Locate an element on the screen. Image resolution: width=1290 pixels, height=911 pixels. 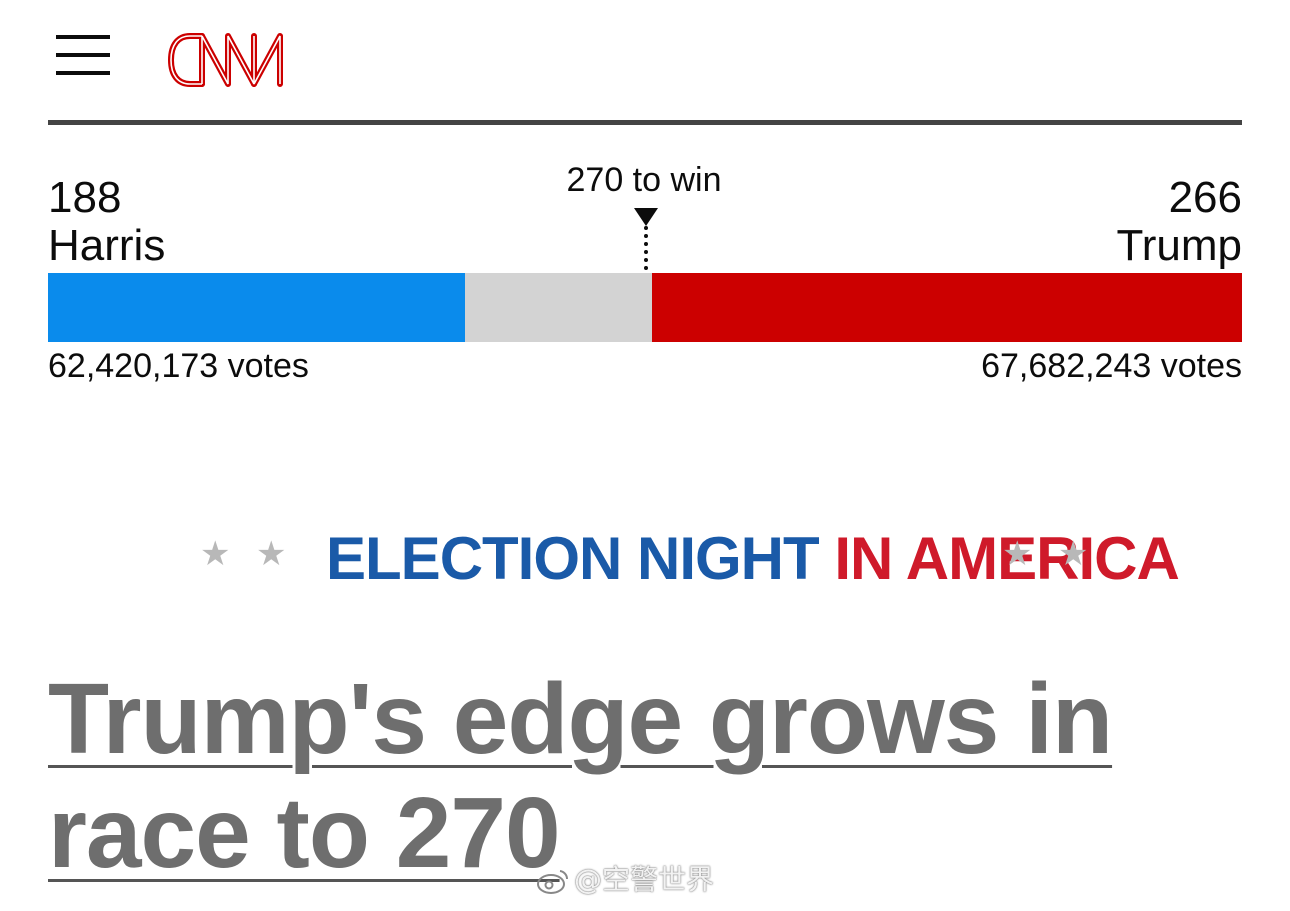
weibo-watermark: @空警世界 is located at coordinates (625, 880).